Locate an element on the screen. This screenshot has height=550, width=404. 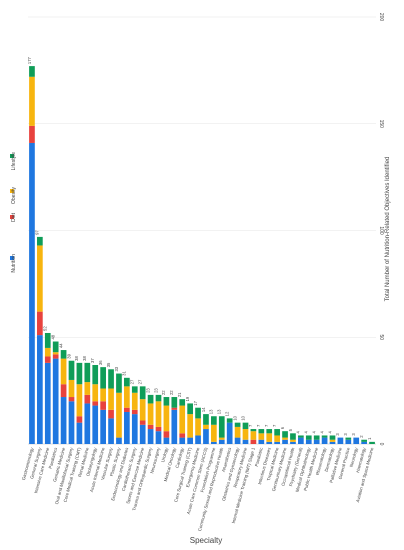
total-label: 35 is located at coordinates (108, 364).